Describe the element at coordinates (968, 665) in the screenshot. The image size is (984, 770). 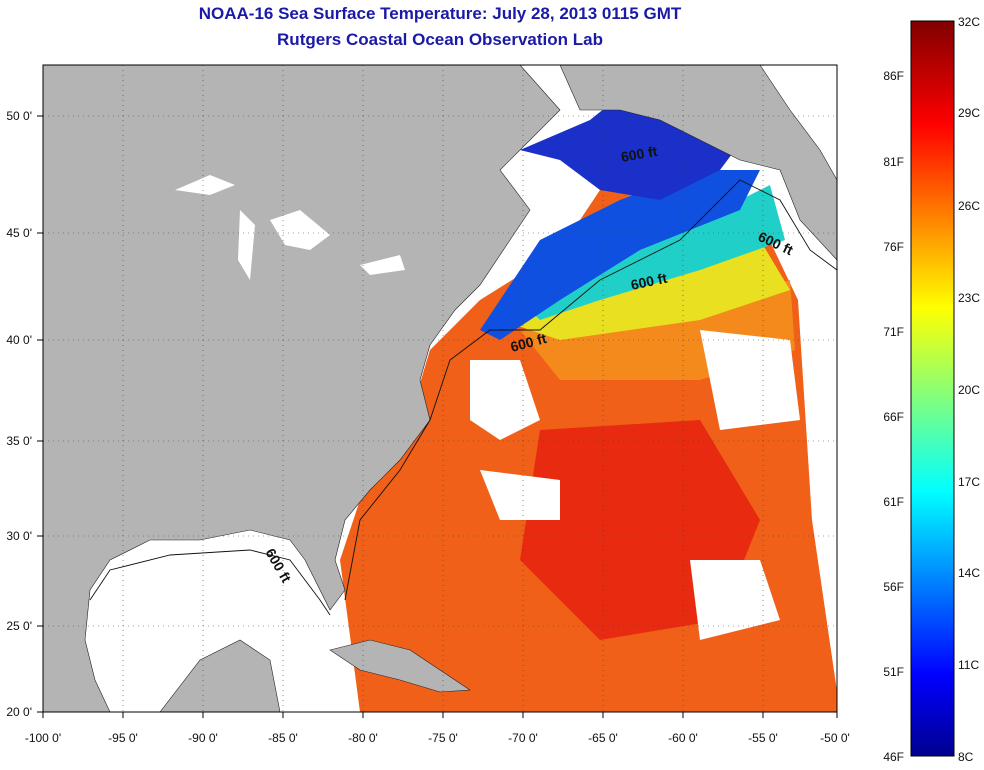
I see `colorbar-c-label: 11C` at that location.